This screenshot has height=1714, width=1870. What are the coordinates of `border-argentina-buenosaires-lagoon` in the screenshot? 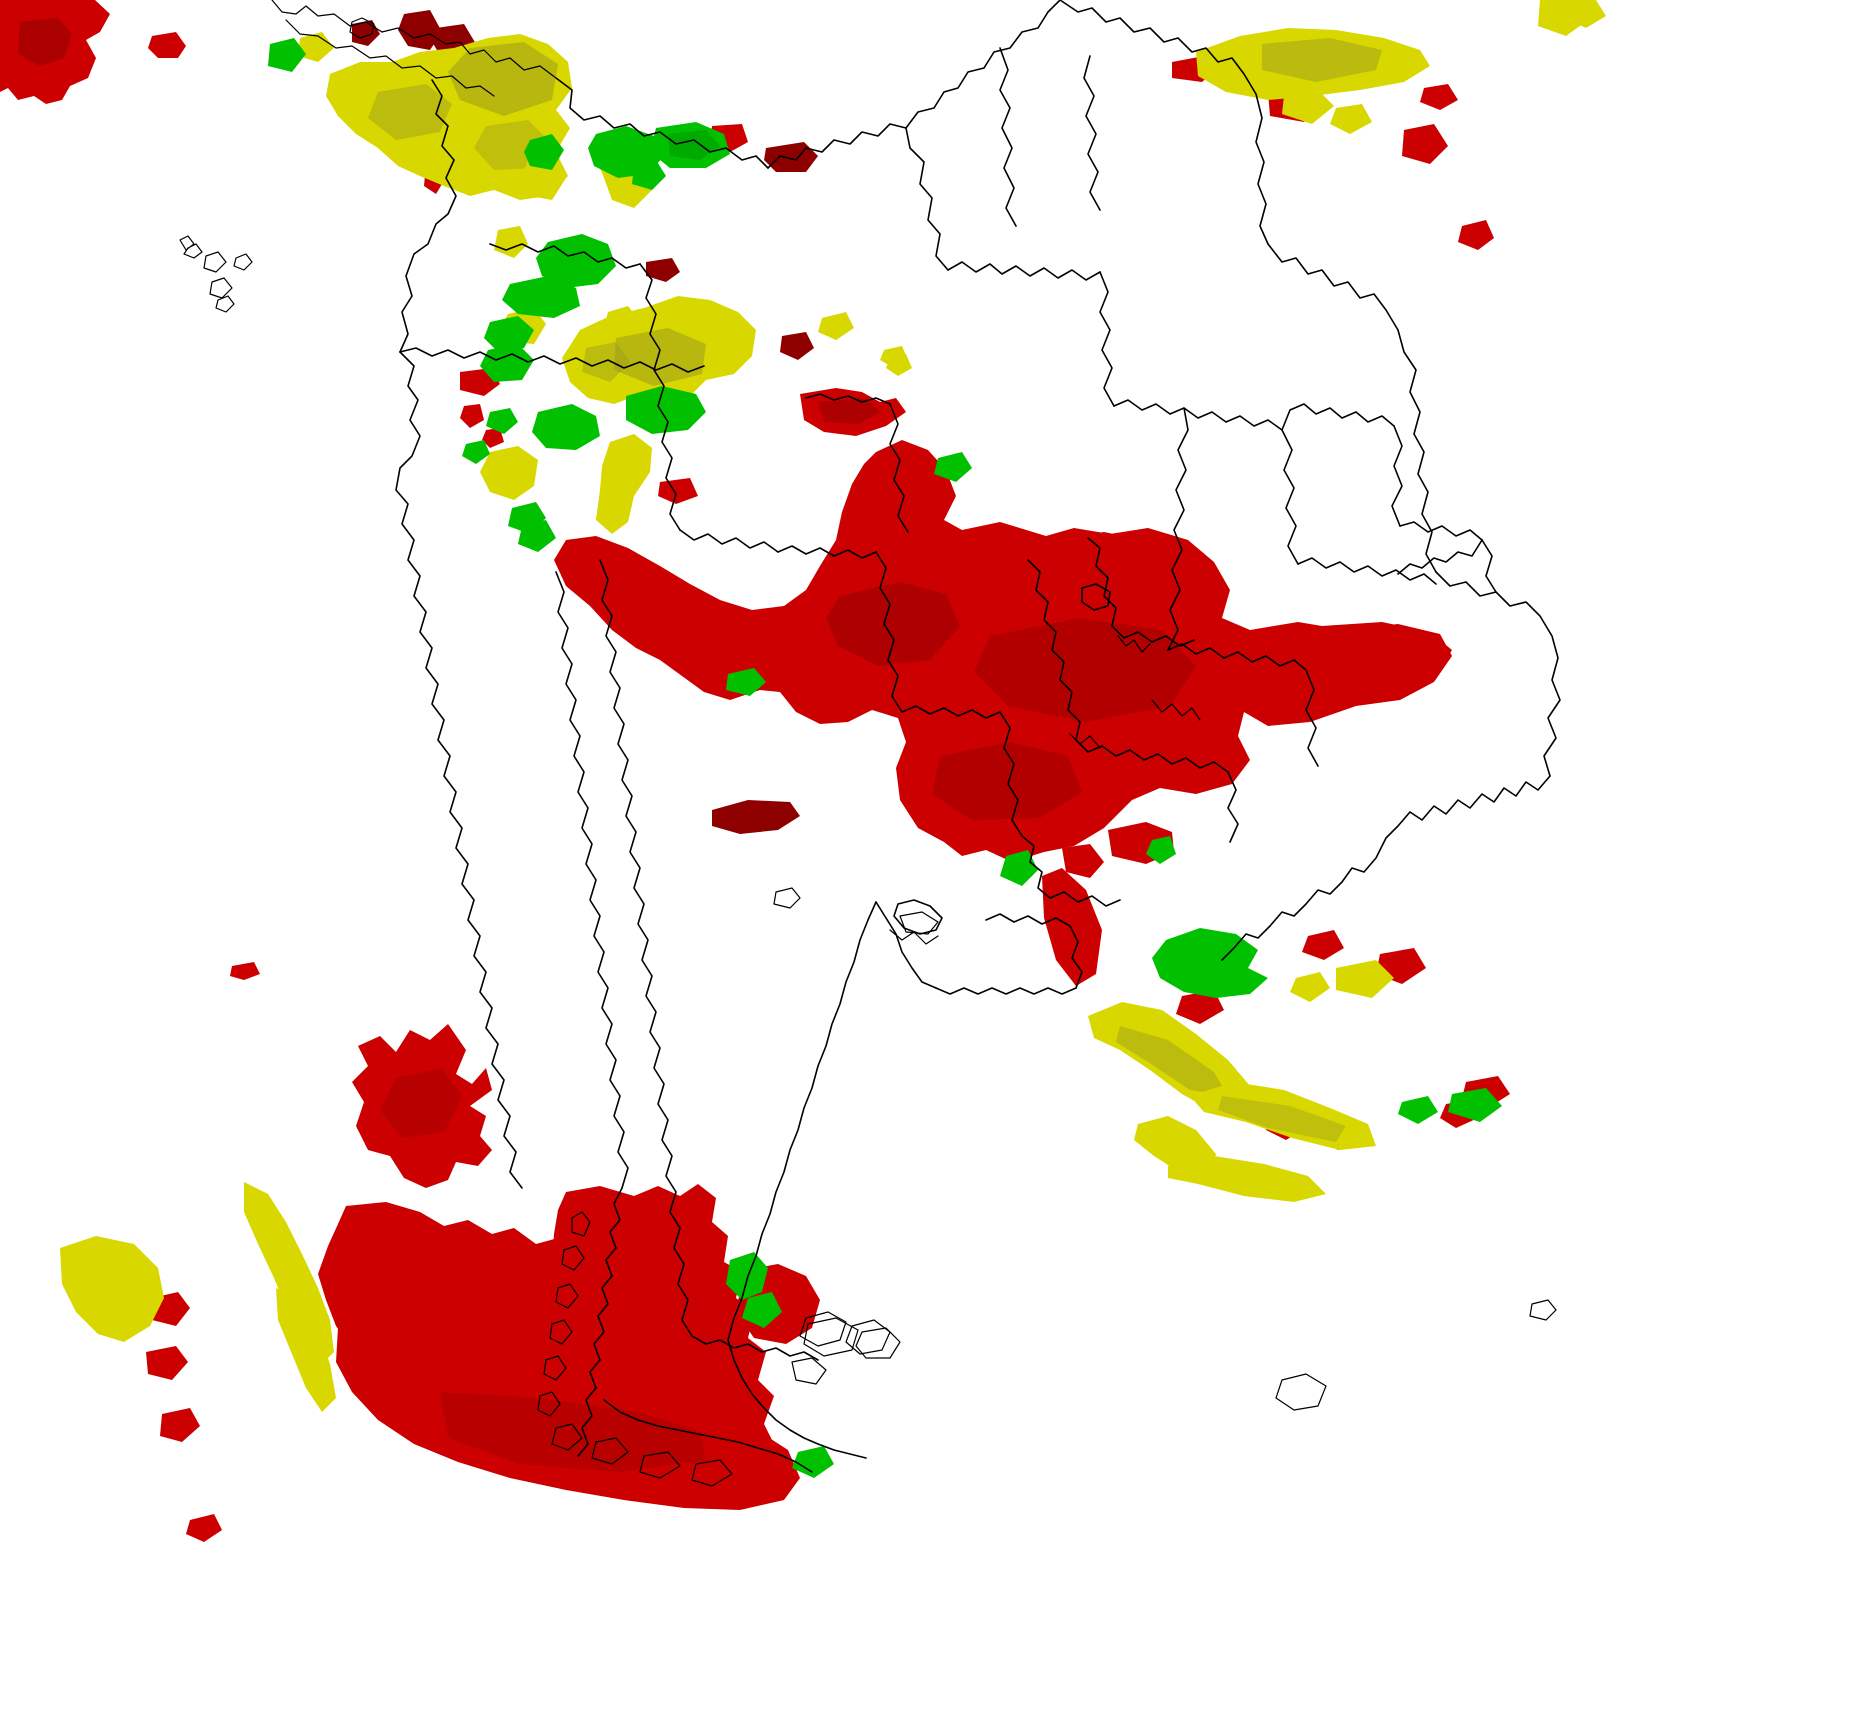 It's located at (918, 917).